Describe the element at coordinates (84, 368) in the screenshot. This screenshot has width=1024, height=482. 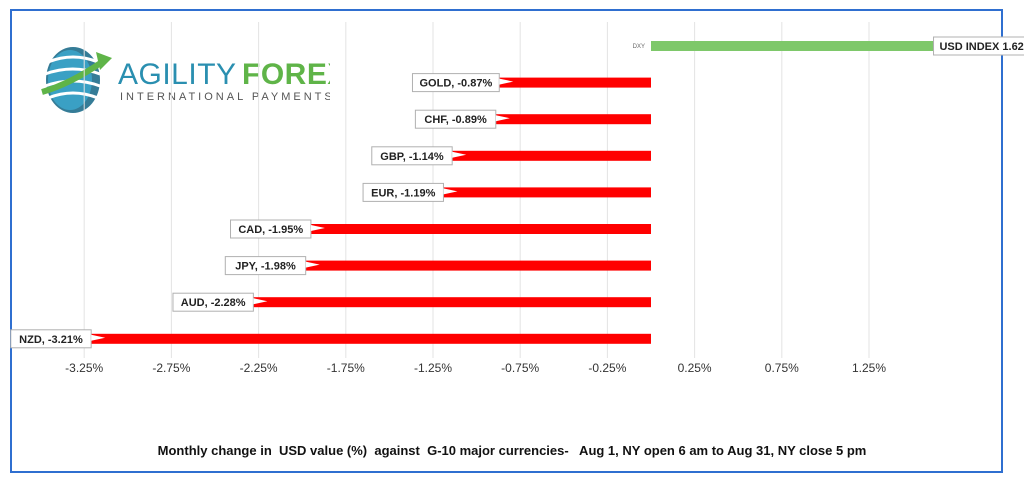
I see `x-tick-label: -3.25%` at that location.